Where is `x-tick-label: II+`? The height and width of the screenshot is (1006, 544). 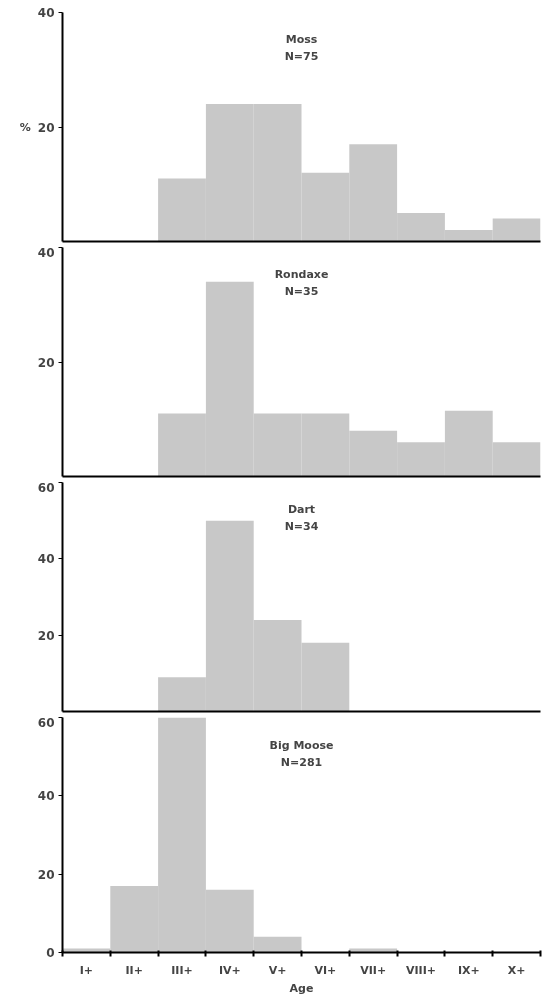
x-tick-label: II+ is located at coordinates (134, 970).